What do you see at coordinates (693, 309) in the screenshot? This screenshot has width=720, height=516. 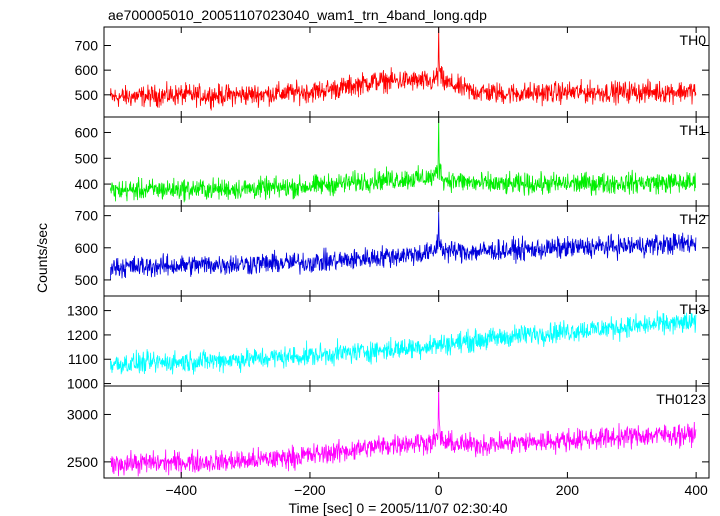 I see `panel-label-th3: TH3` at bounding box center [693, 309].